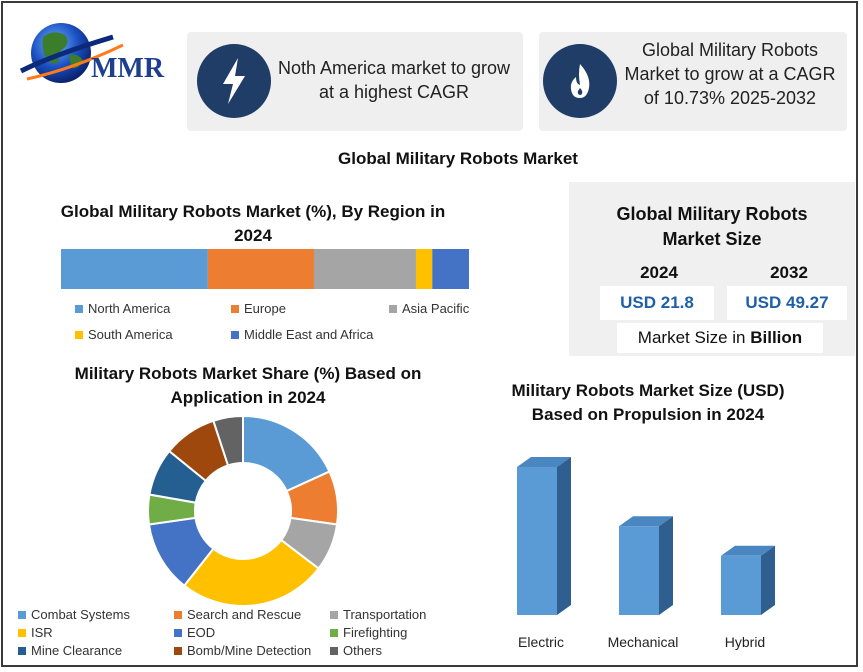  What do you see at coordinates (424, 269) in the screenshot?
I see `bar-segment-south-america` at bounding box center [424, 269].